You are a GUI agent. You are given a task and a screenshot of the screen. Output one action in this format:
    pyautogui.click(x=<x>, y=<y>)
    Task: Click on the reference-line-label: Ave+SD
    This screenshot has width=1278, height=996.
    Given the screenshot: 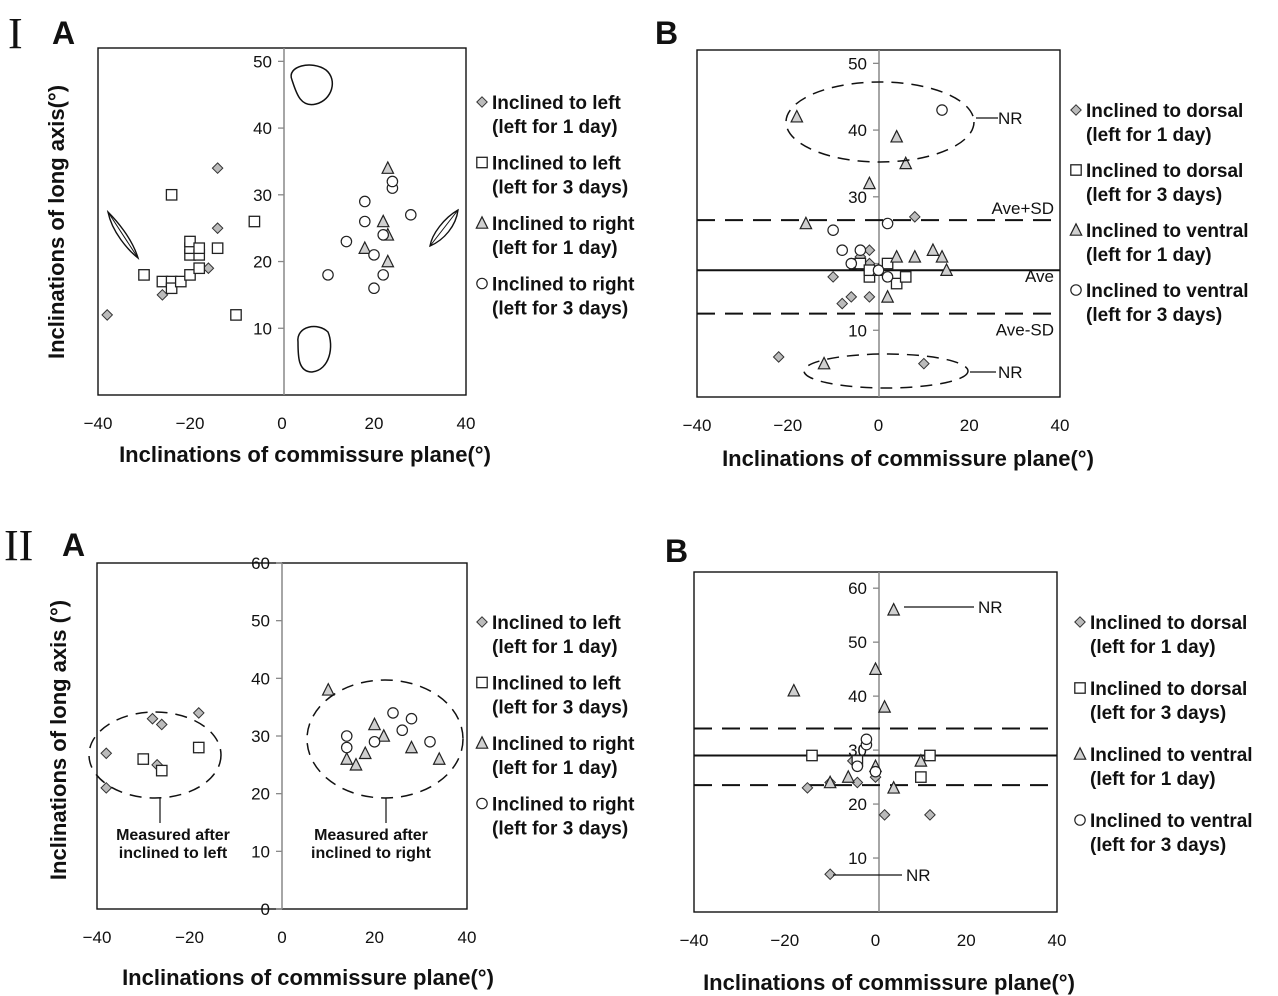 What is the action you would take?
    pyautogui.click(x=1022, y=208)
    